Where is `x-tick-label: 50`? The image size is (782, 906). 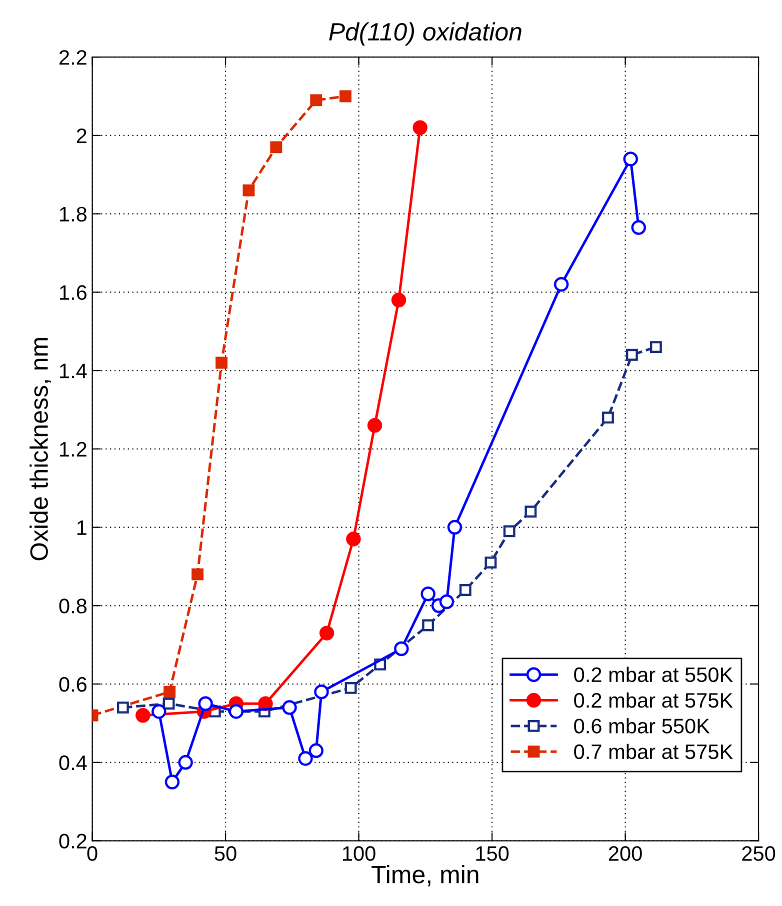
x-tick-label: 50 is located at coordinates (225, 853).